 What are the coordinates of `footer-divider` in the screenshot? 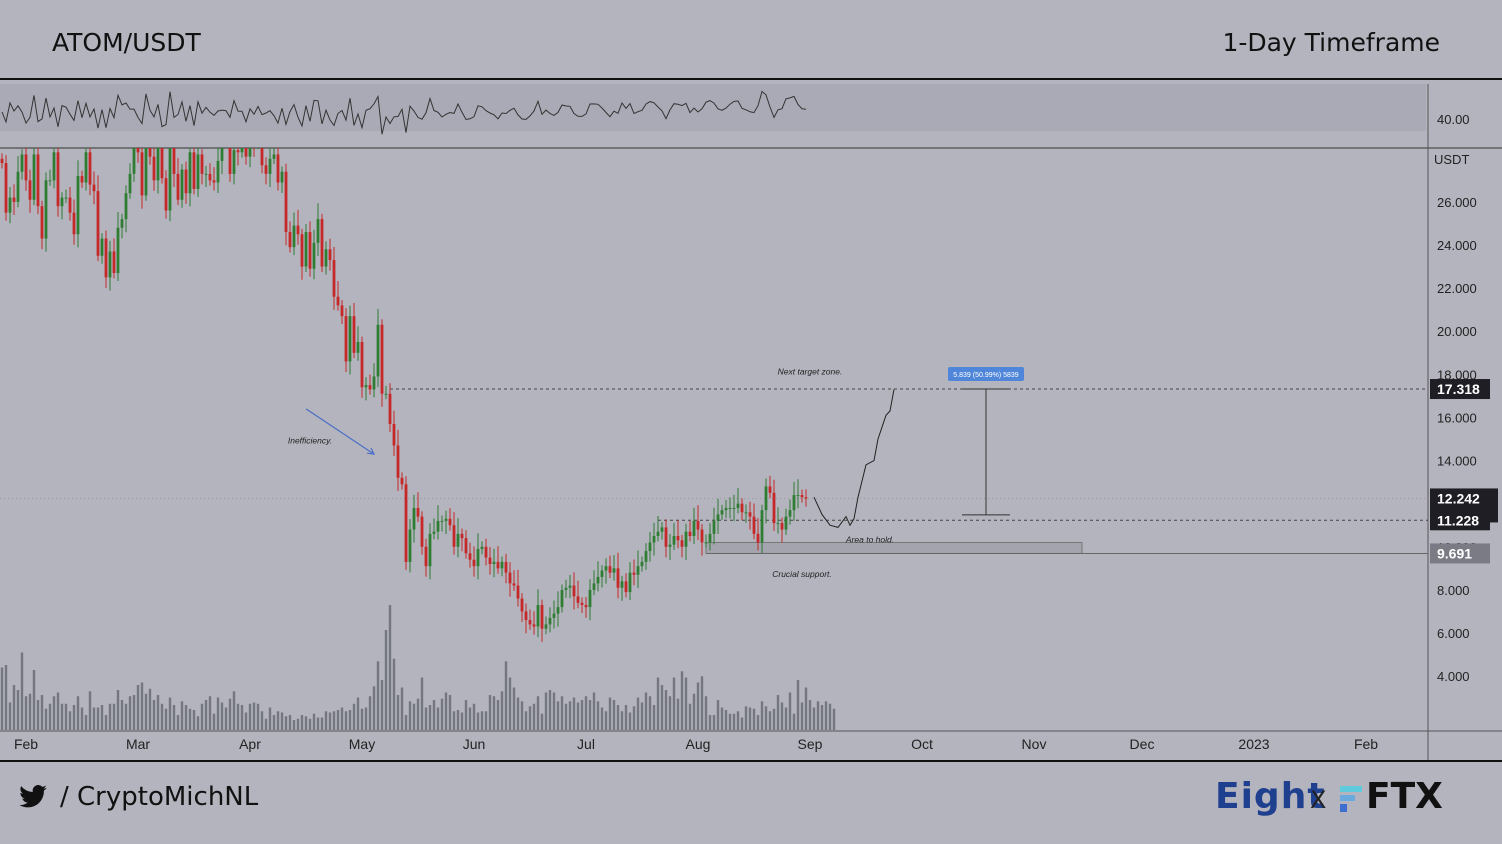 It's located at (751, 761).